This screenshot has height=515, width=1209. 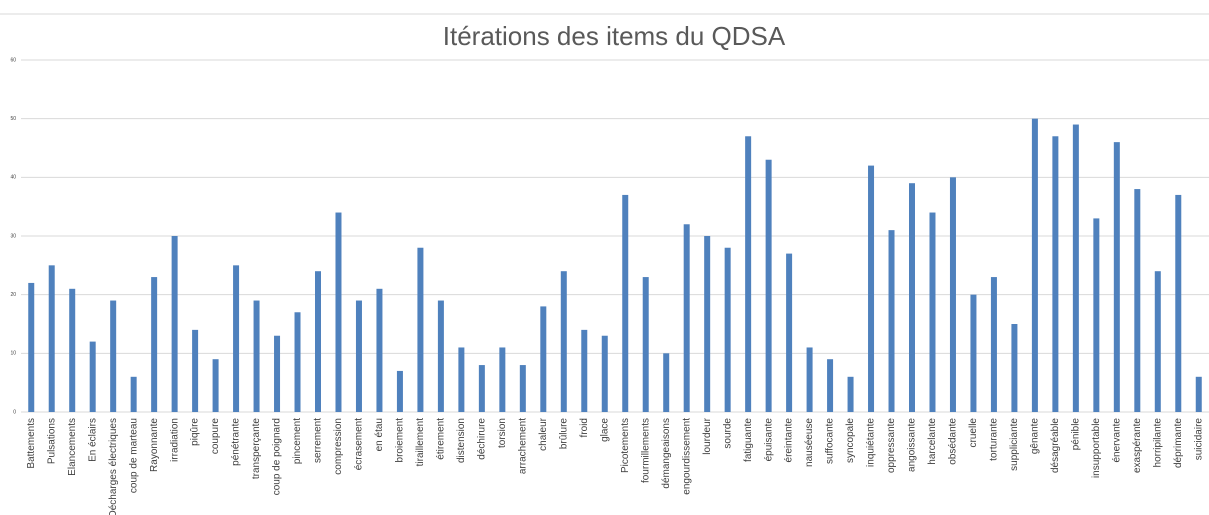 What do you see at coordinates (973, 433) in the screenshot?
I see `x-tick-label: cruelle` at bounding box center [973, 433].